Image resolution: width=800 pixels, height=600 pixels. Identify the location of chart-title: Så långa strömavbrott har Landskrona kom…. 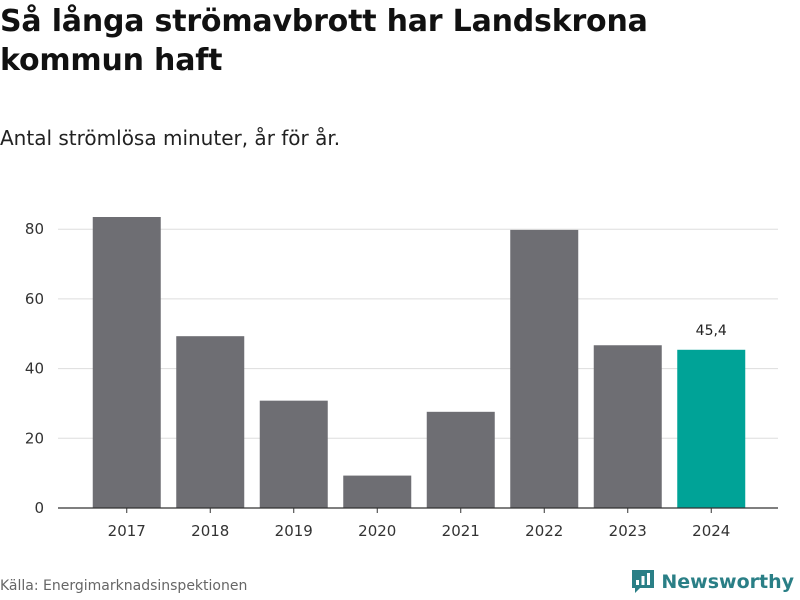
(324, 41).